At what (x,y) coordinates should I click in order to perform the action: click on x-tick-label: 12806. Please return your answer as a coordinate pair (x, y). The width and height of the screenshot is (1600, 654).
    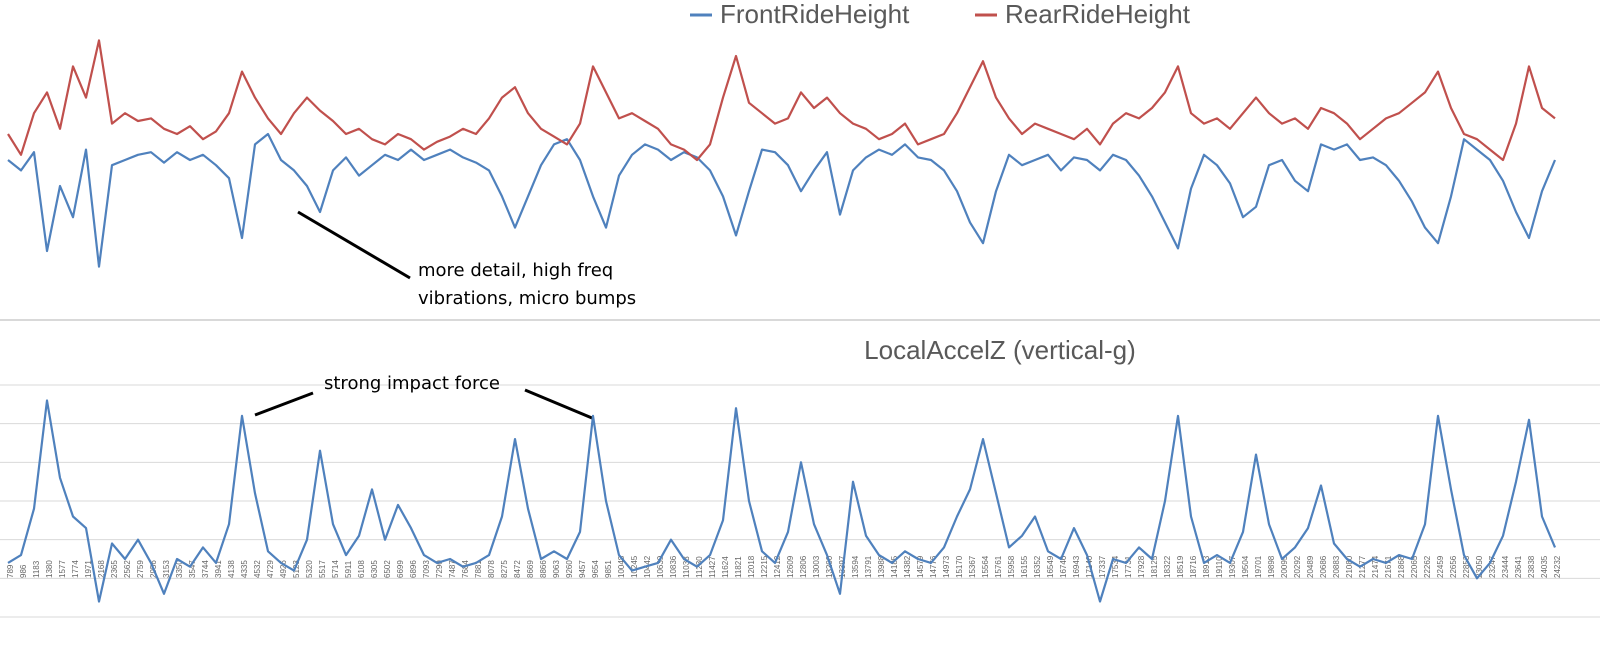
    Looking at the image, I should click on (803, 566).